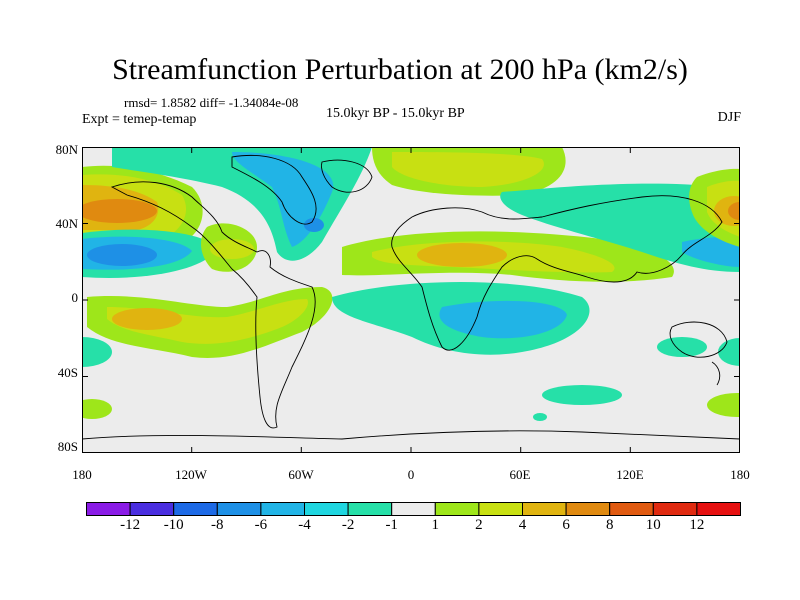  Describe the element at coordinates (173, 525) in the screenshot. I see `colorbar-label: -10` at that location.